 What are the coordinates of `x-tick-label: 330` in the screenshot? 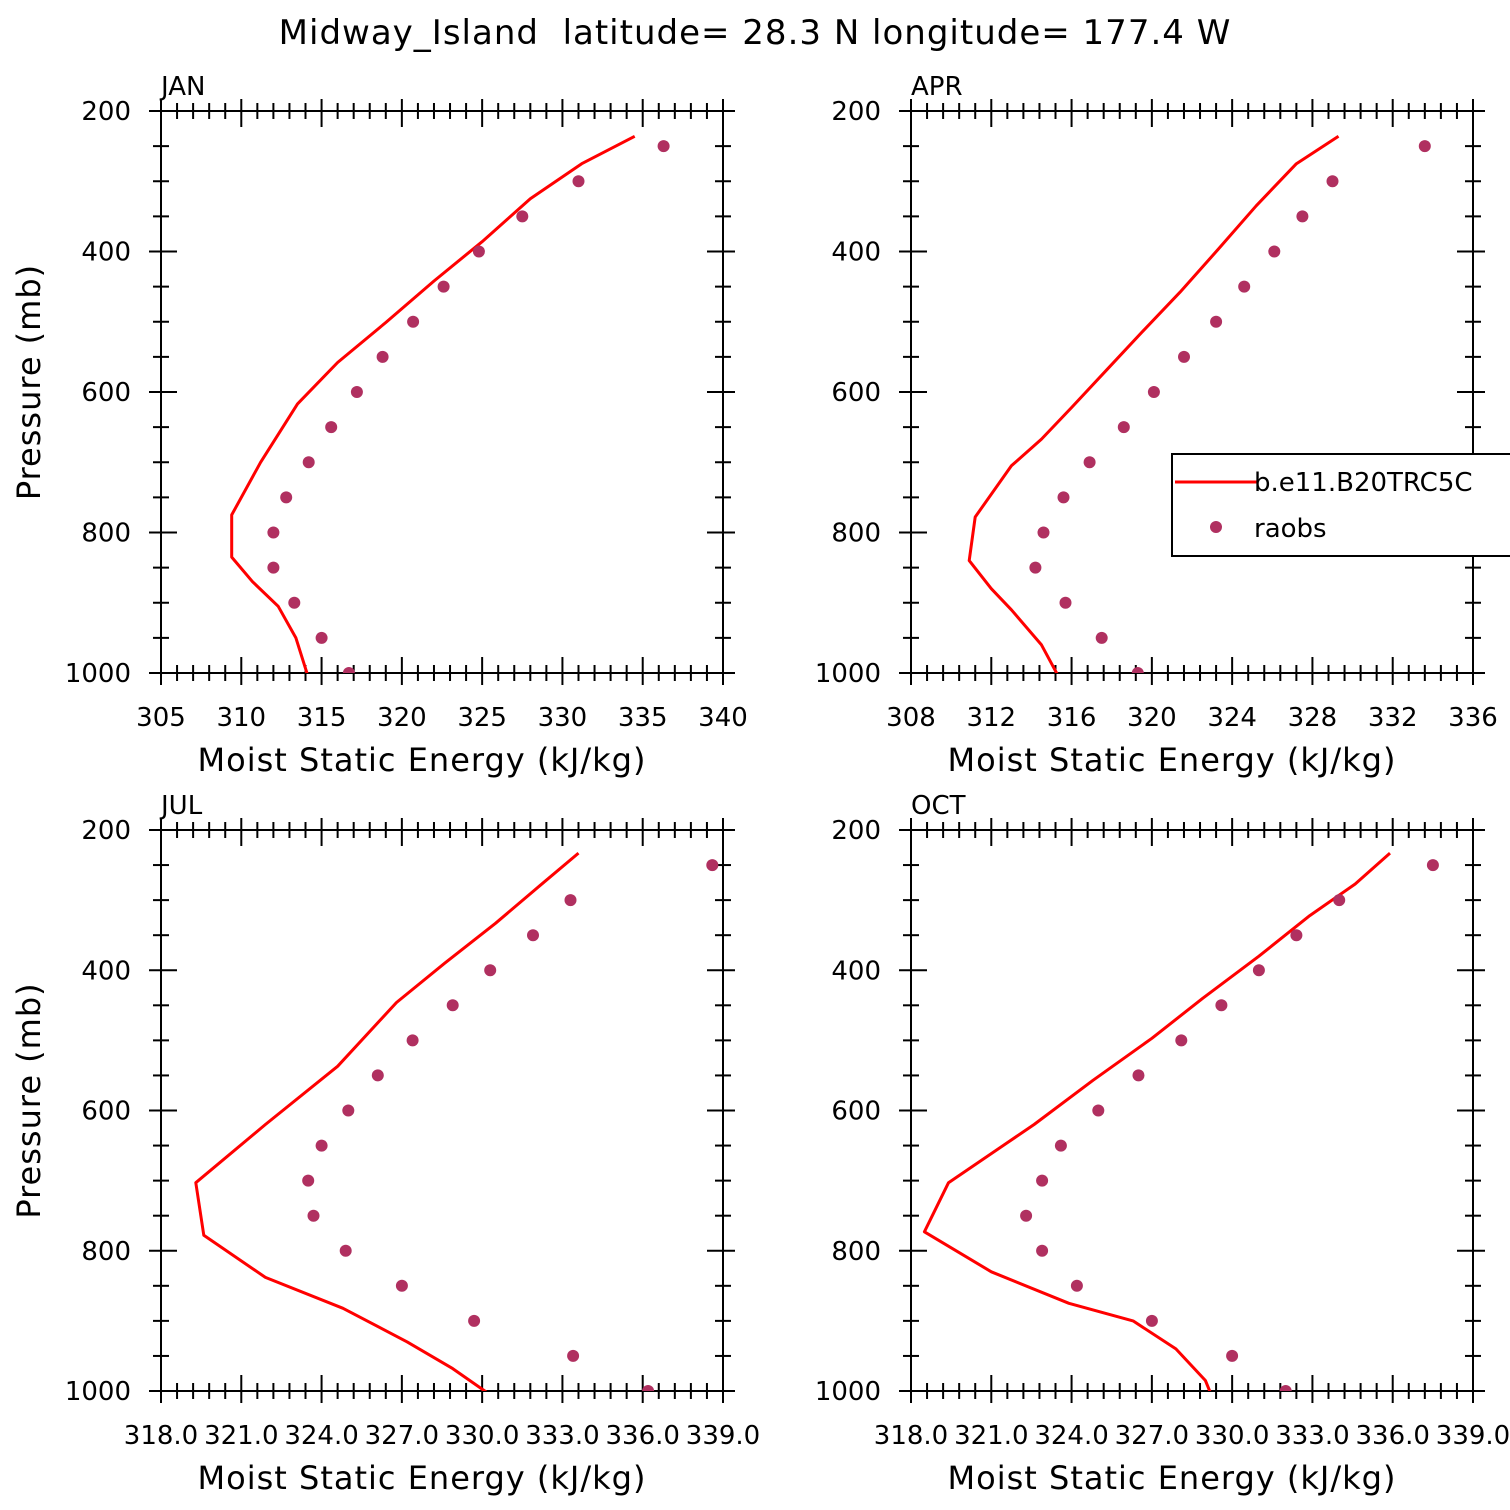 It's located at (563, 718).